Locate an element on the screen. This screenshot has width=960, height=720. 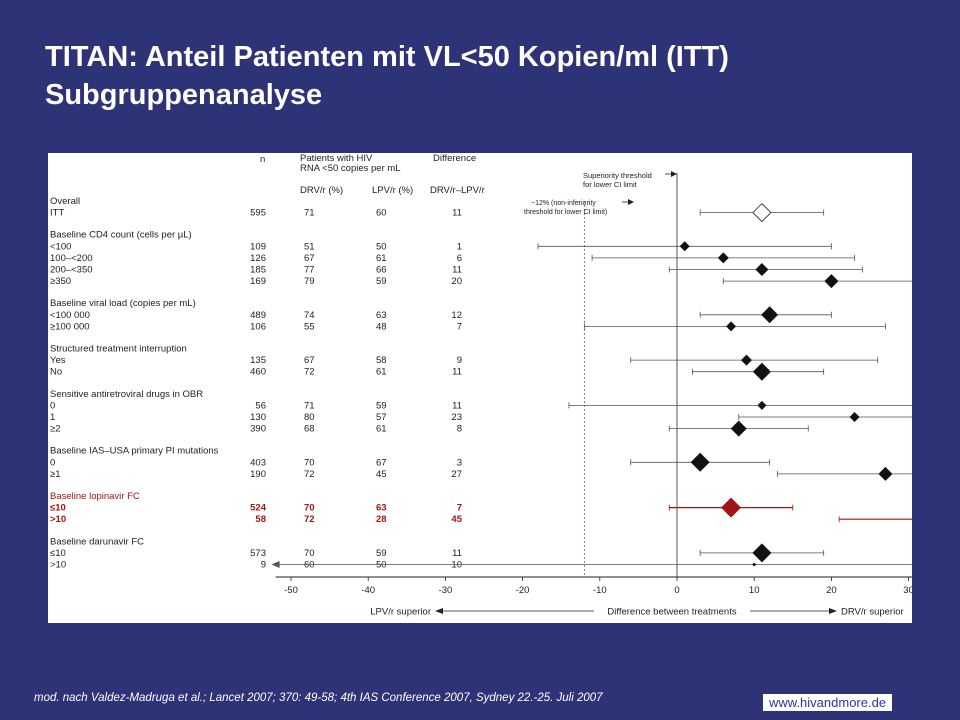
row-0-0-label: ITT is located at coordinates (57, 213).